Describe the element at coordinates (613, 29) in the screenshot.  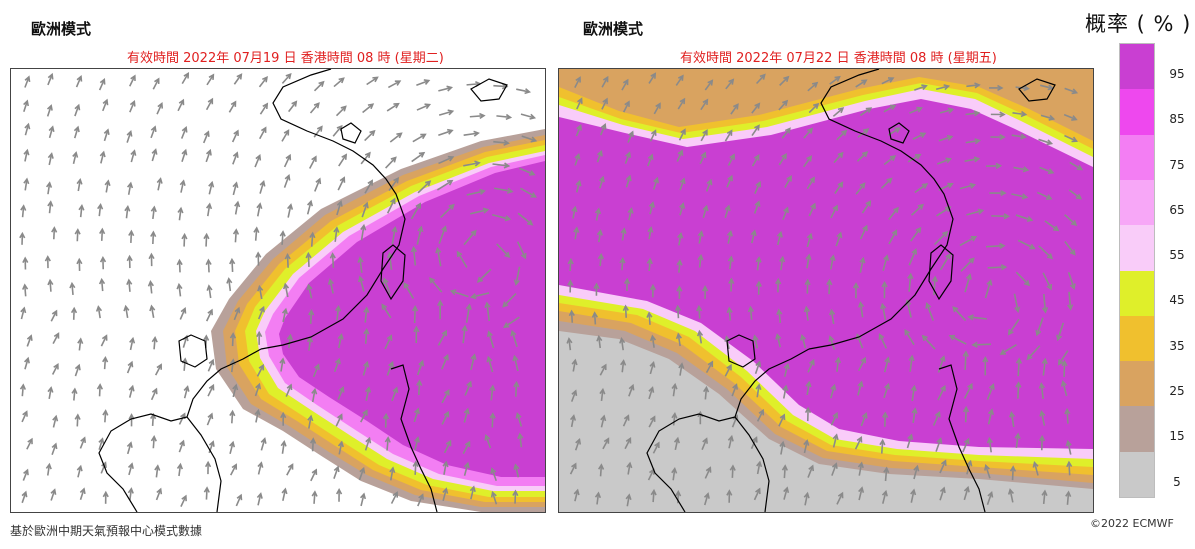
I see `right-model-label: 歐洲模式` at that location.